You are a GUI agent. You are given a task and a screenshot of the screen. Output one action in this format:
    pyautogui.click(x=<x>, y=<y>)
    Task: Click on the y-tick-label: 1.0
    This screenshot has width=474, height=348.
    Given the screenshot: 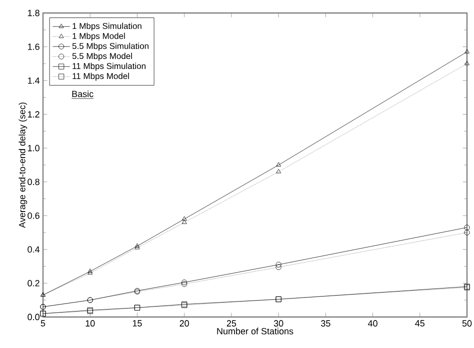 What is the action you would take?
    pyautogui.click(x=34, y=148)
    